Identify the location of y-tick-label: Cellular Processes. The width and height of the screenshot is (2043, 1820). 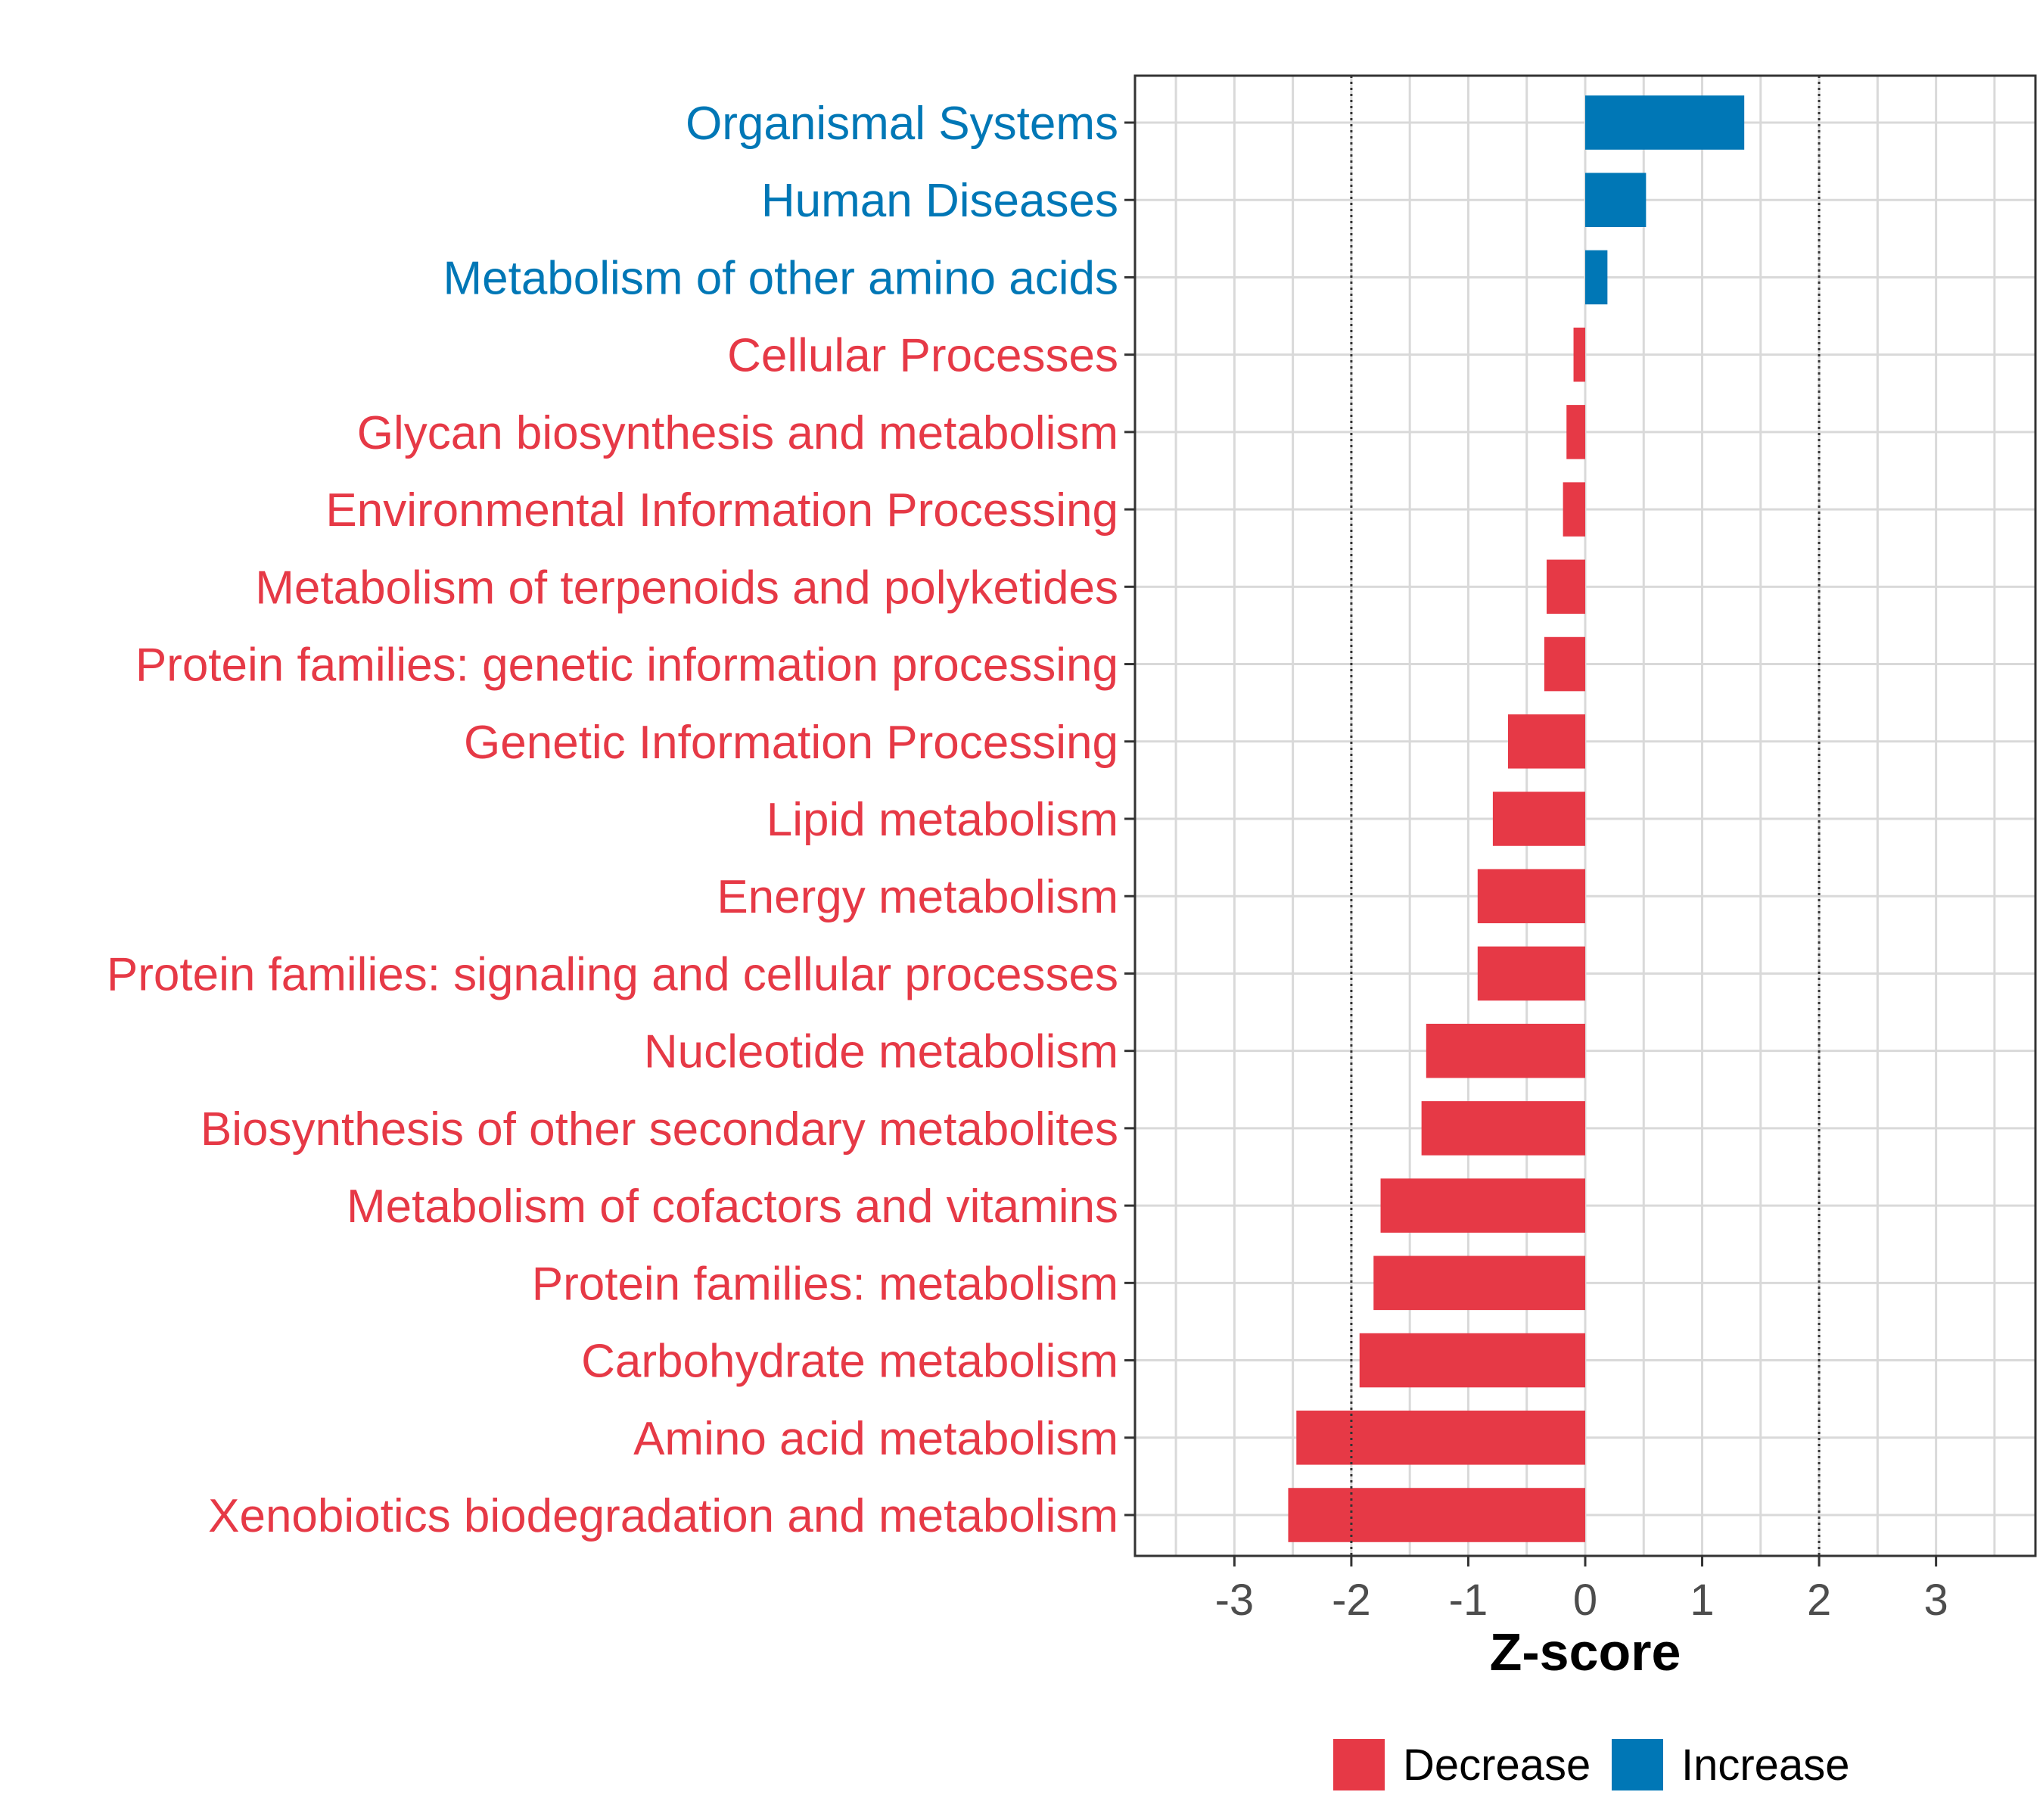
(923, 356).